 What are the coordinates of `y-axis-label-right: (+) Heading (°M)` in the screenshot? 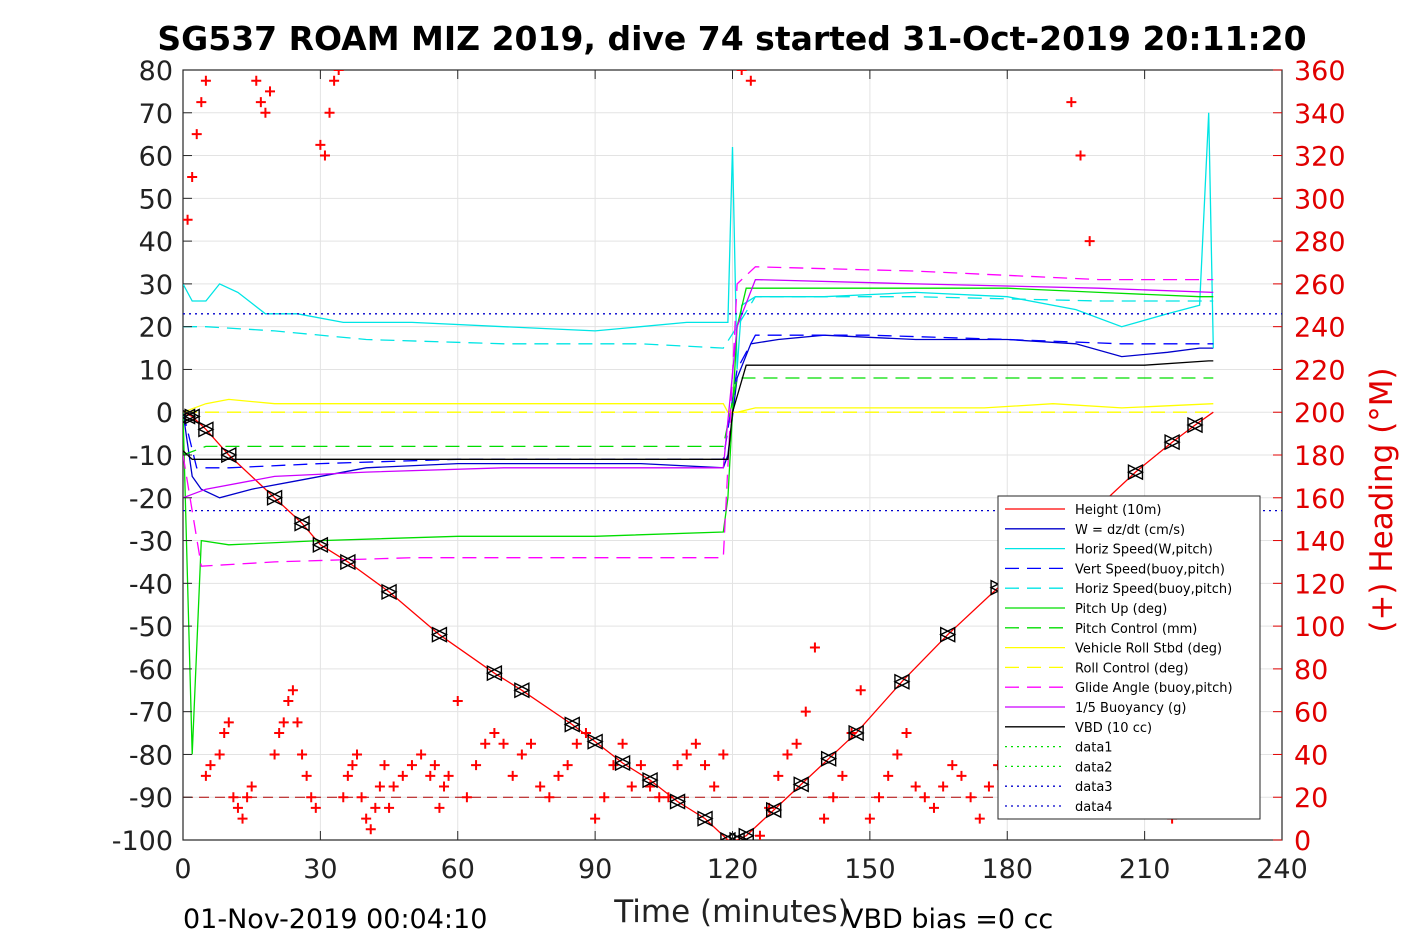 It's located at (1382, 499).